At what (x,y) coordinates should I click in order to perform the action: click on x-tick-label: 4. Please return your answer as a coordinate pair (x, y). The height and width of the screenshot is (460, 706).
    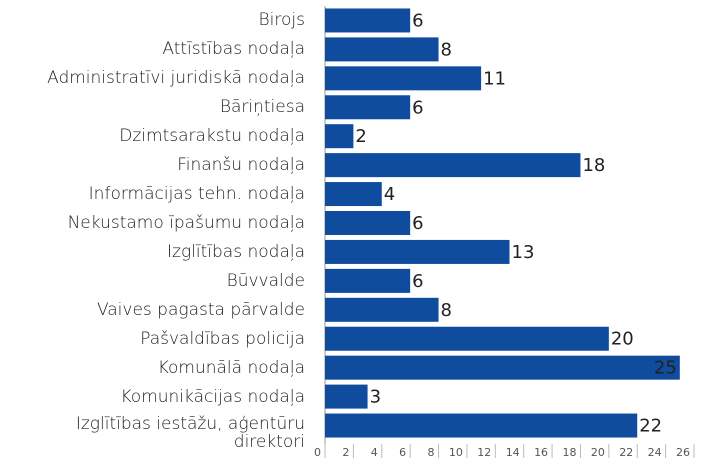
    Looking at the image, I should click on (374, 452).